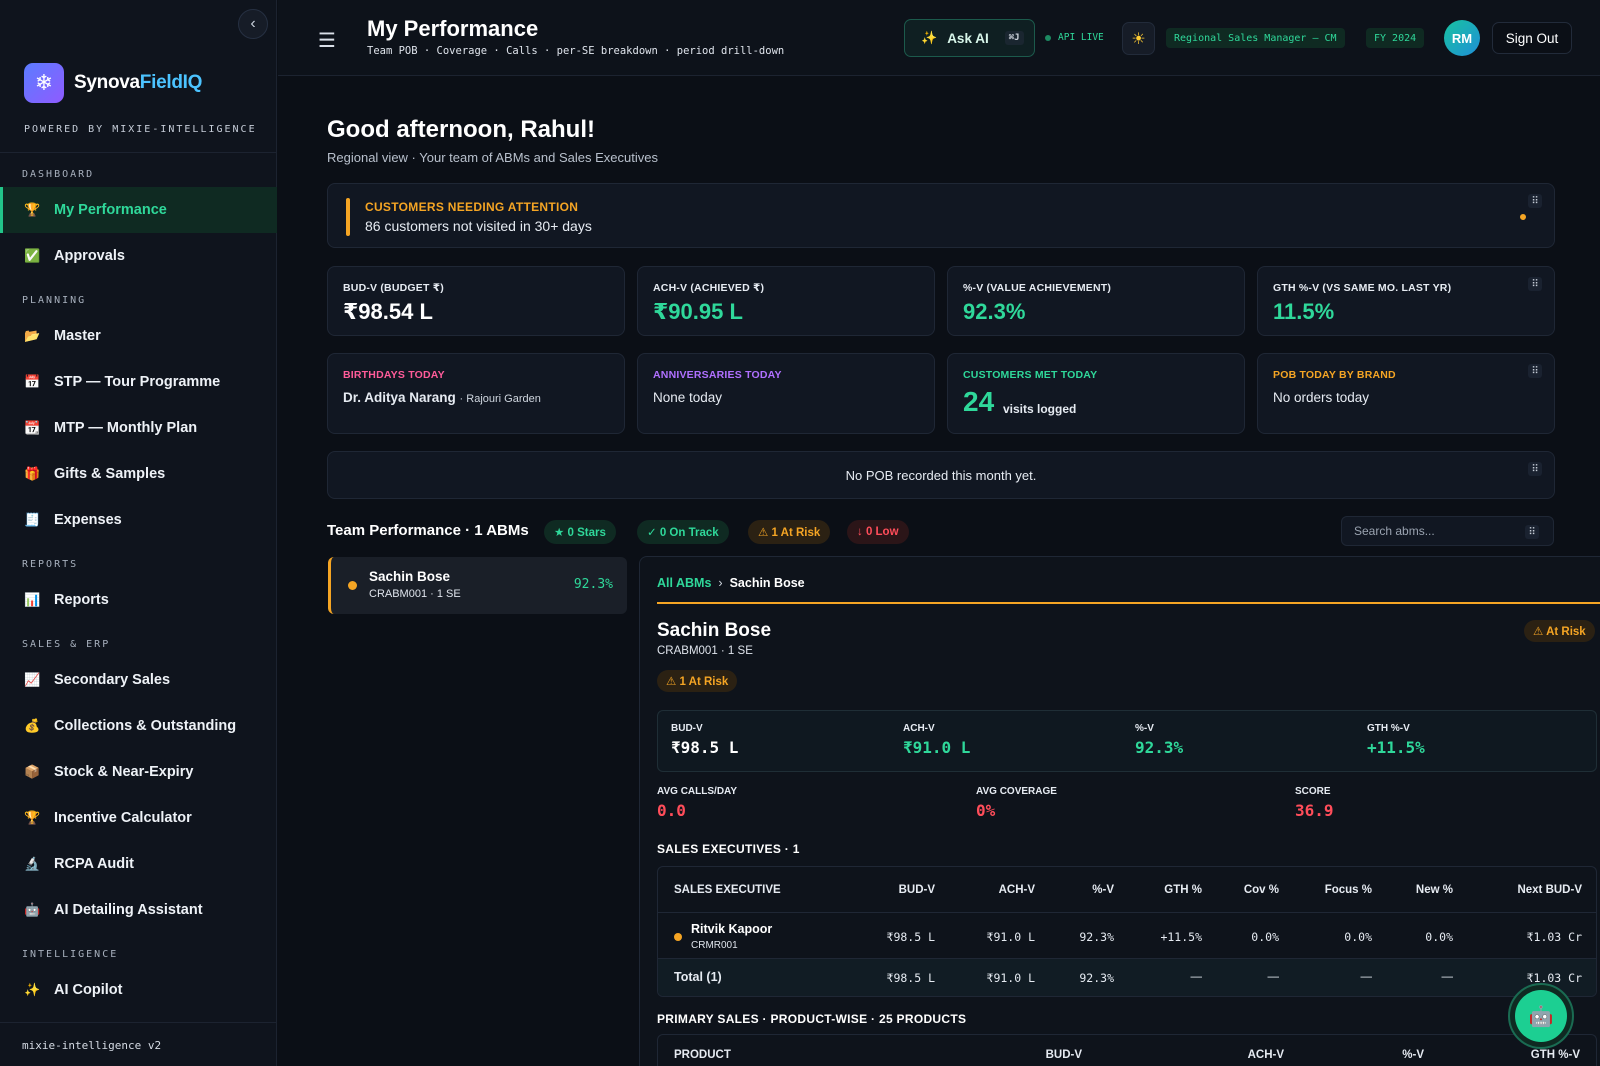  What do you see at coordinates (478, 226) in the screenshot?
I see `attention-text: 86 customers not visited in 30+ days` at bounding box center [478, 226].